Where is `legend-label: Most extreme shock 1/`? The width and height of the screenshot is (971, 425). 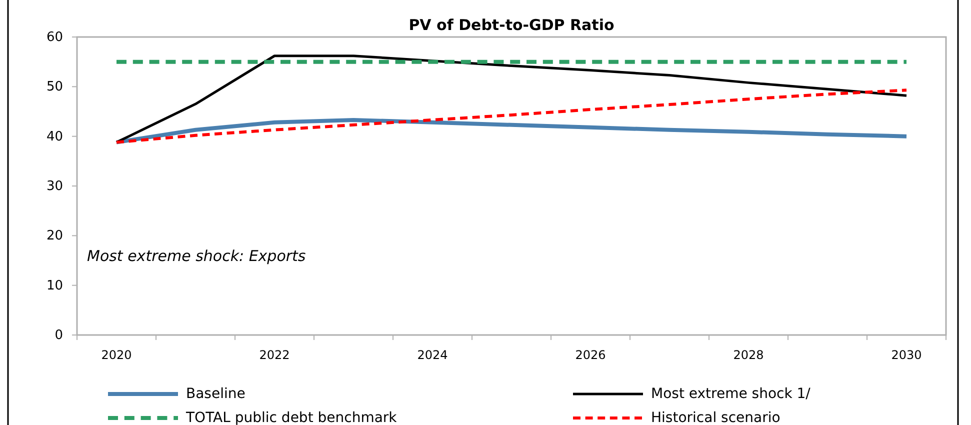
legend-label: Most extreme shock 1/ is located at coordinates (731, 394).